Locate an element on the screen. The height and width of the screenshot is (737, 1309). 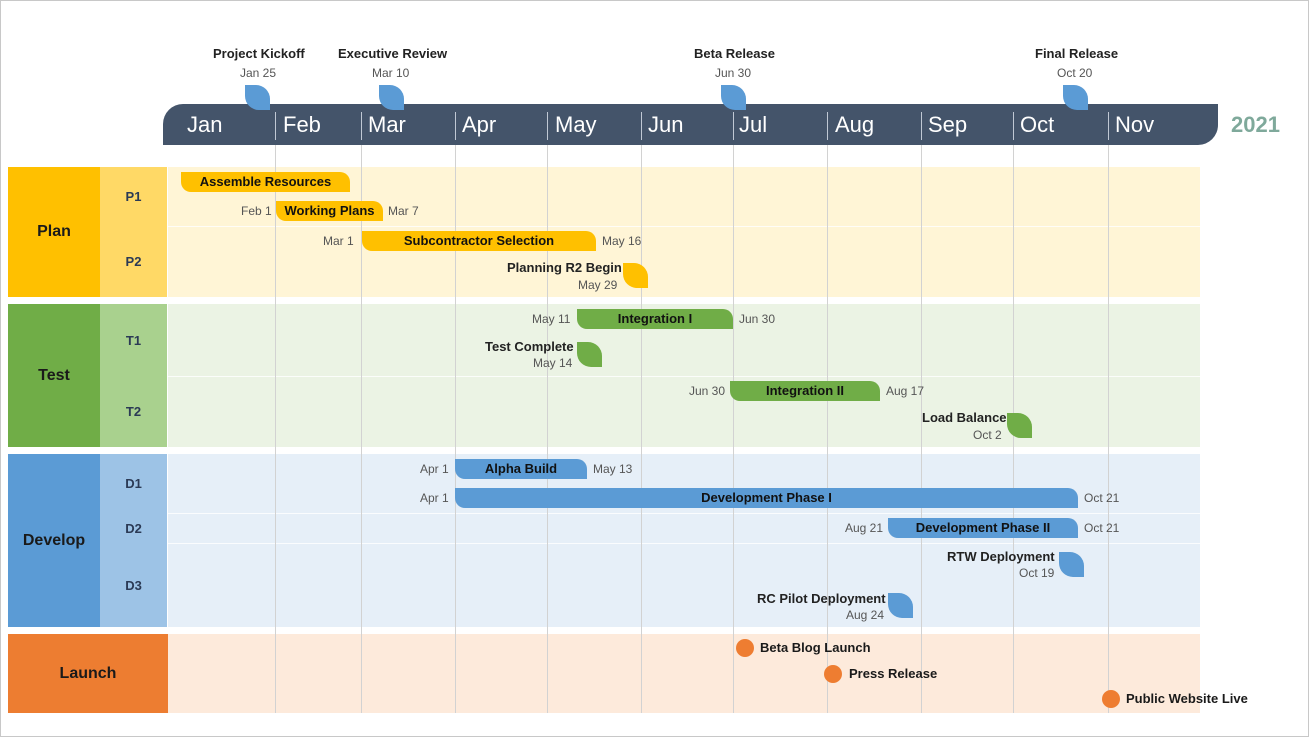
task-end-date: Aug 17 is located at coordinates (905, 391).